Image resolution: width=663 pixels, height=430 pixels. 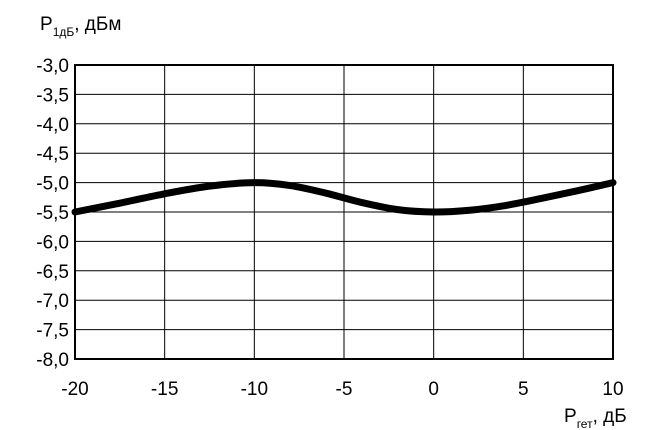 What do you see at coordinates (570, 416) in the screenshot?
I see `x-axis-title-main: P` at bounding box center [570, 416].